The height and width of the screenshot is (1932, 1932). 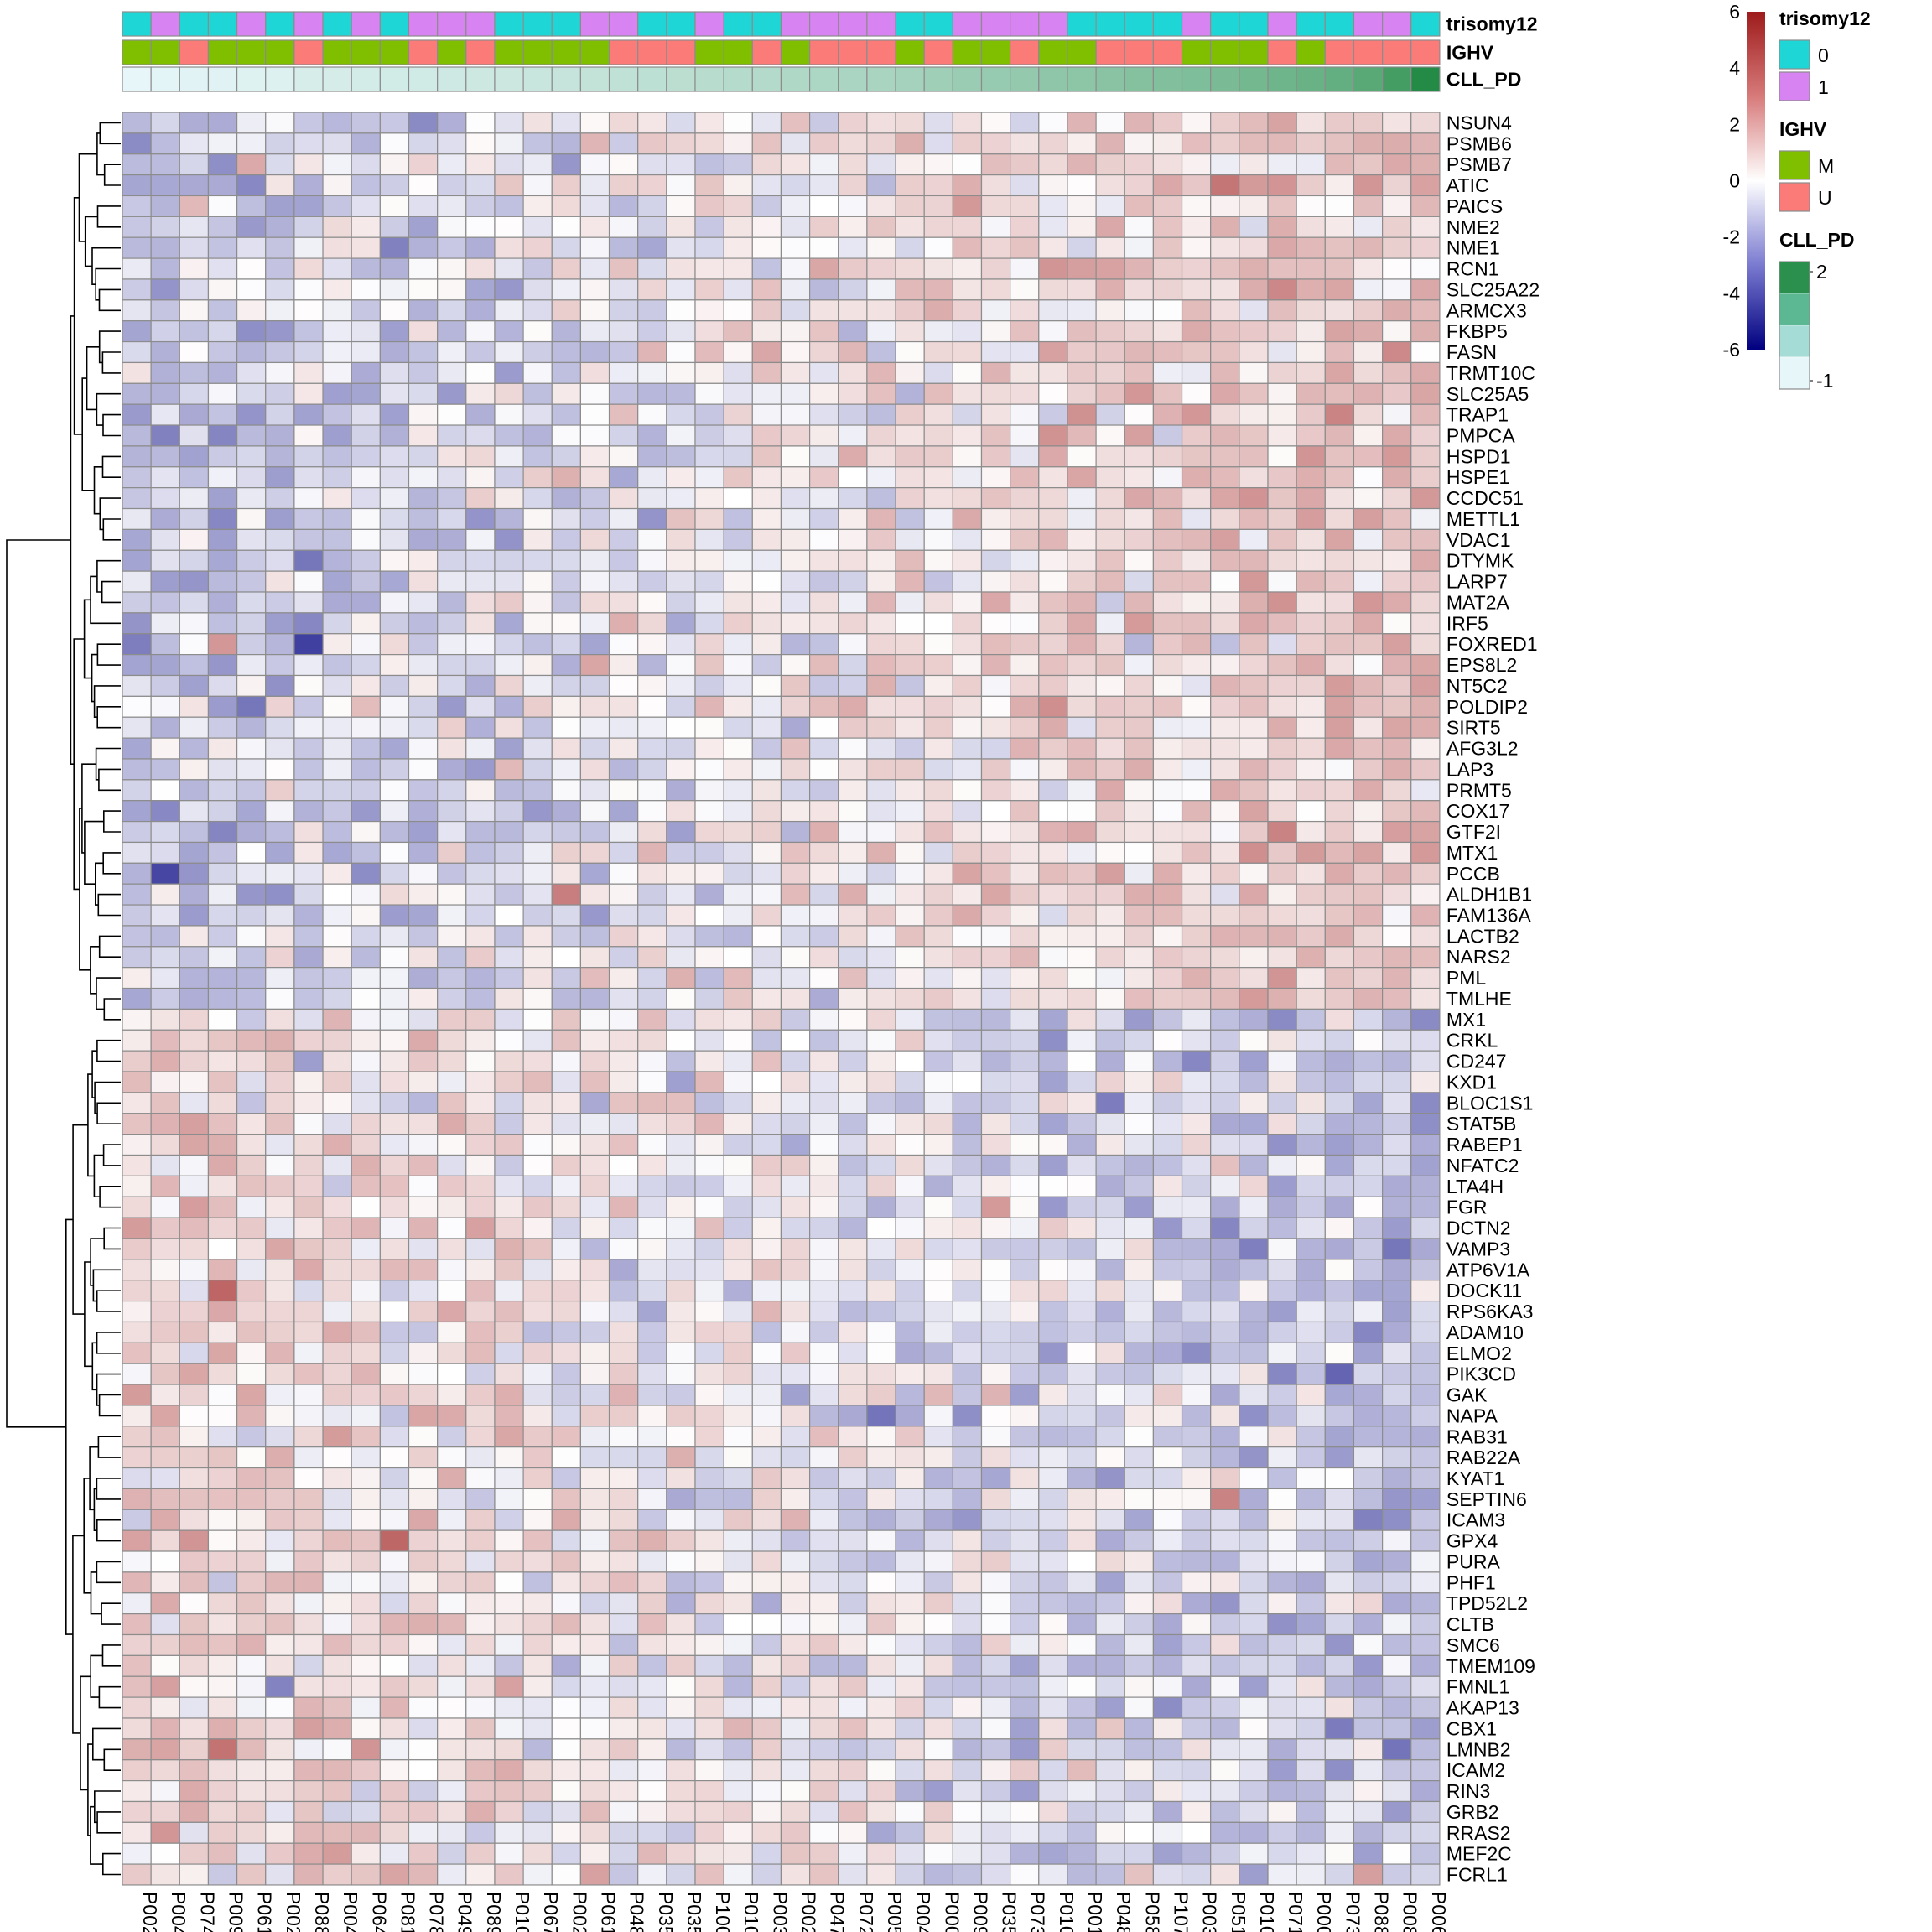 What do you see at coordinates (1479, 790) in the screenshot?
I see `row-label: PRMT5` at bounding box center [1479, 790].